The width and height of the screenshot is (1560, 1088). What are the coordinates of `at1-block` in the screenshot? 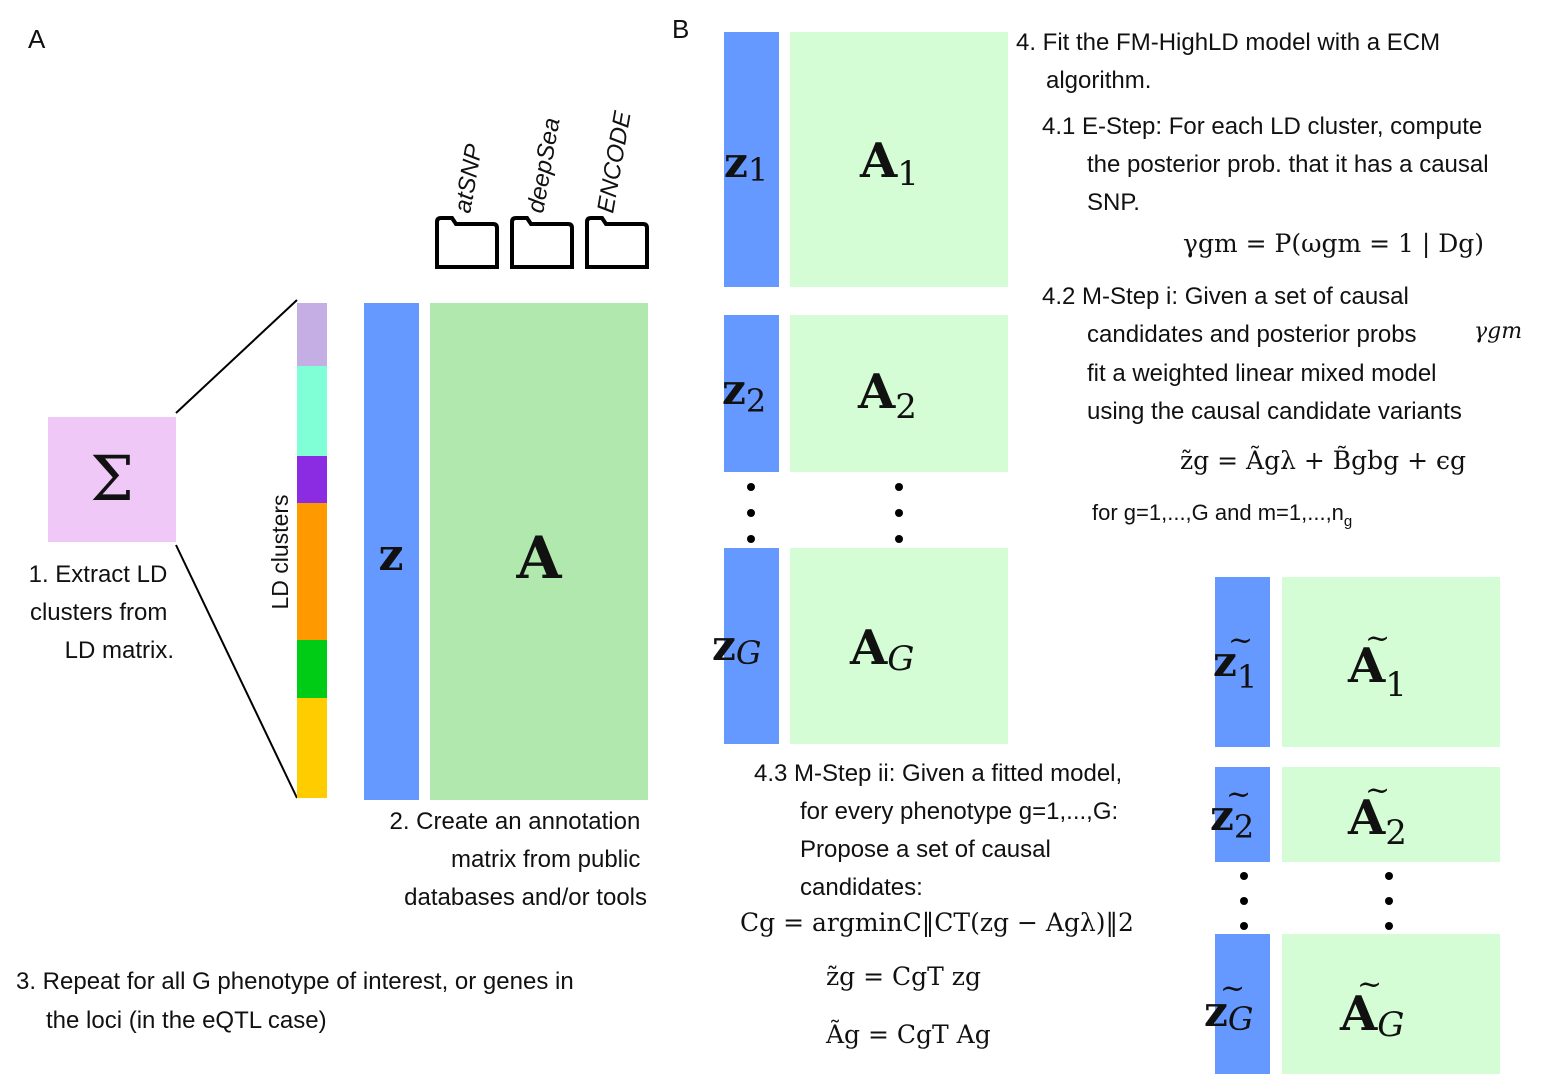 It's located at (1391, 662).